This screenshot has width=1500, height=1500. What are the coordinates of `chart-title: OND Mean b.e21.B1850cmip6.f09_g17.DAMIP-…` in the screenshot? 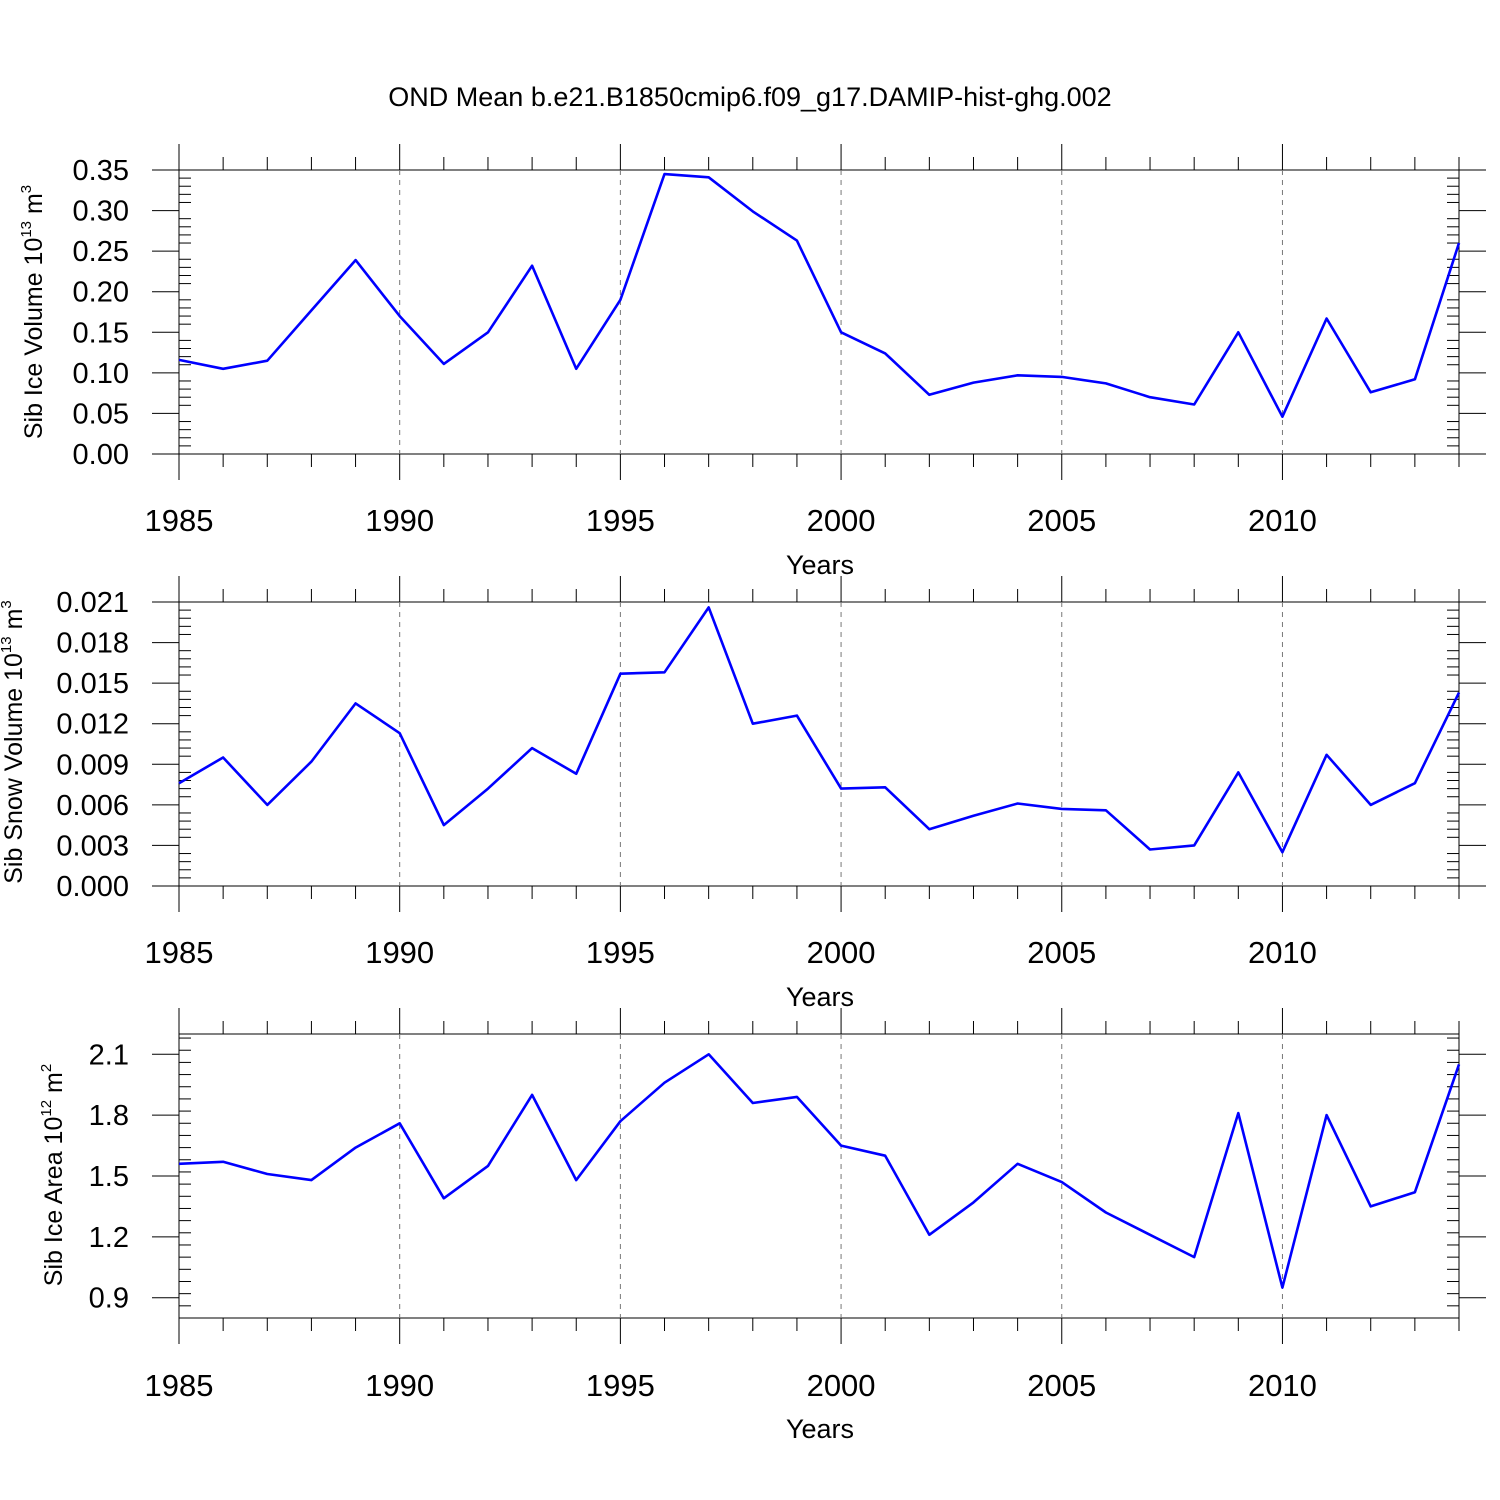 It's located at (749, 97).